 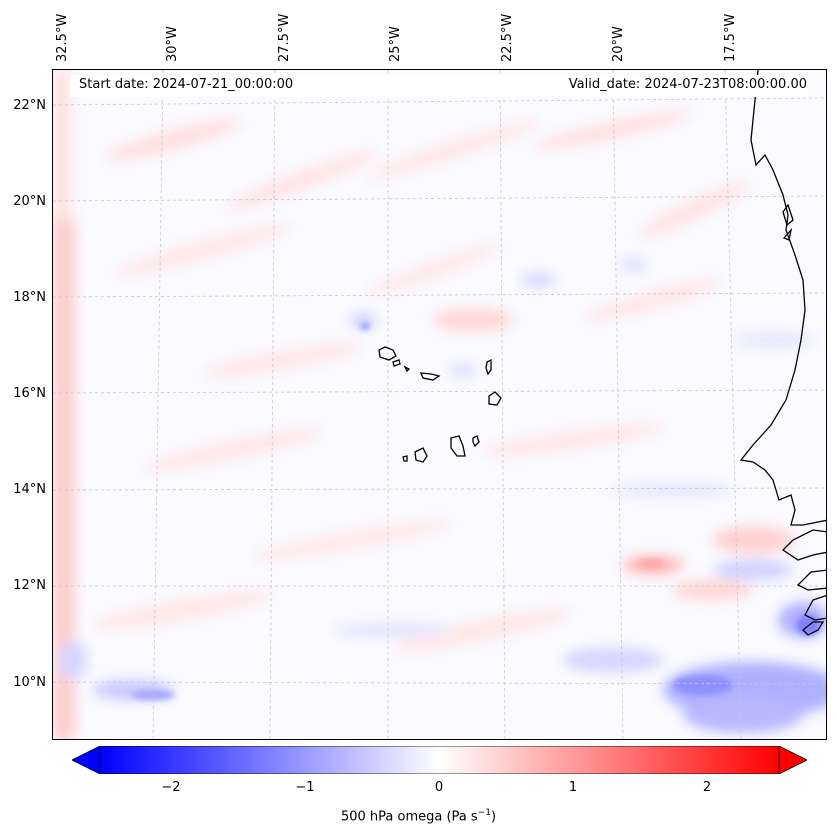 I want to click on lat-label-20n: 20°N, so click(x=29, y=201).